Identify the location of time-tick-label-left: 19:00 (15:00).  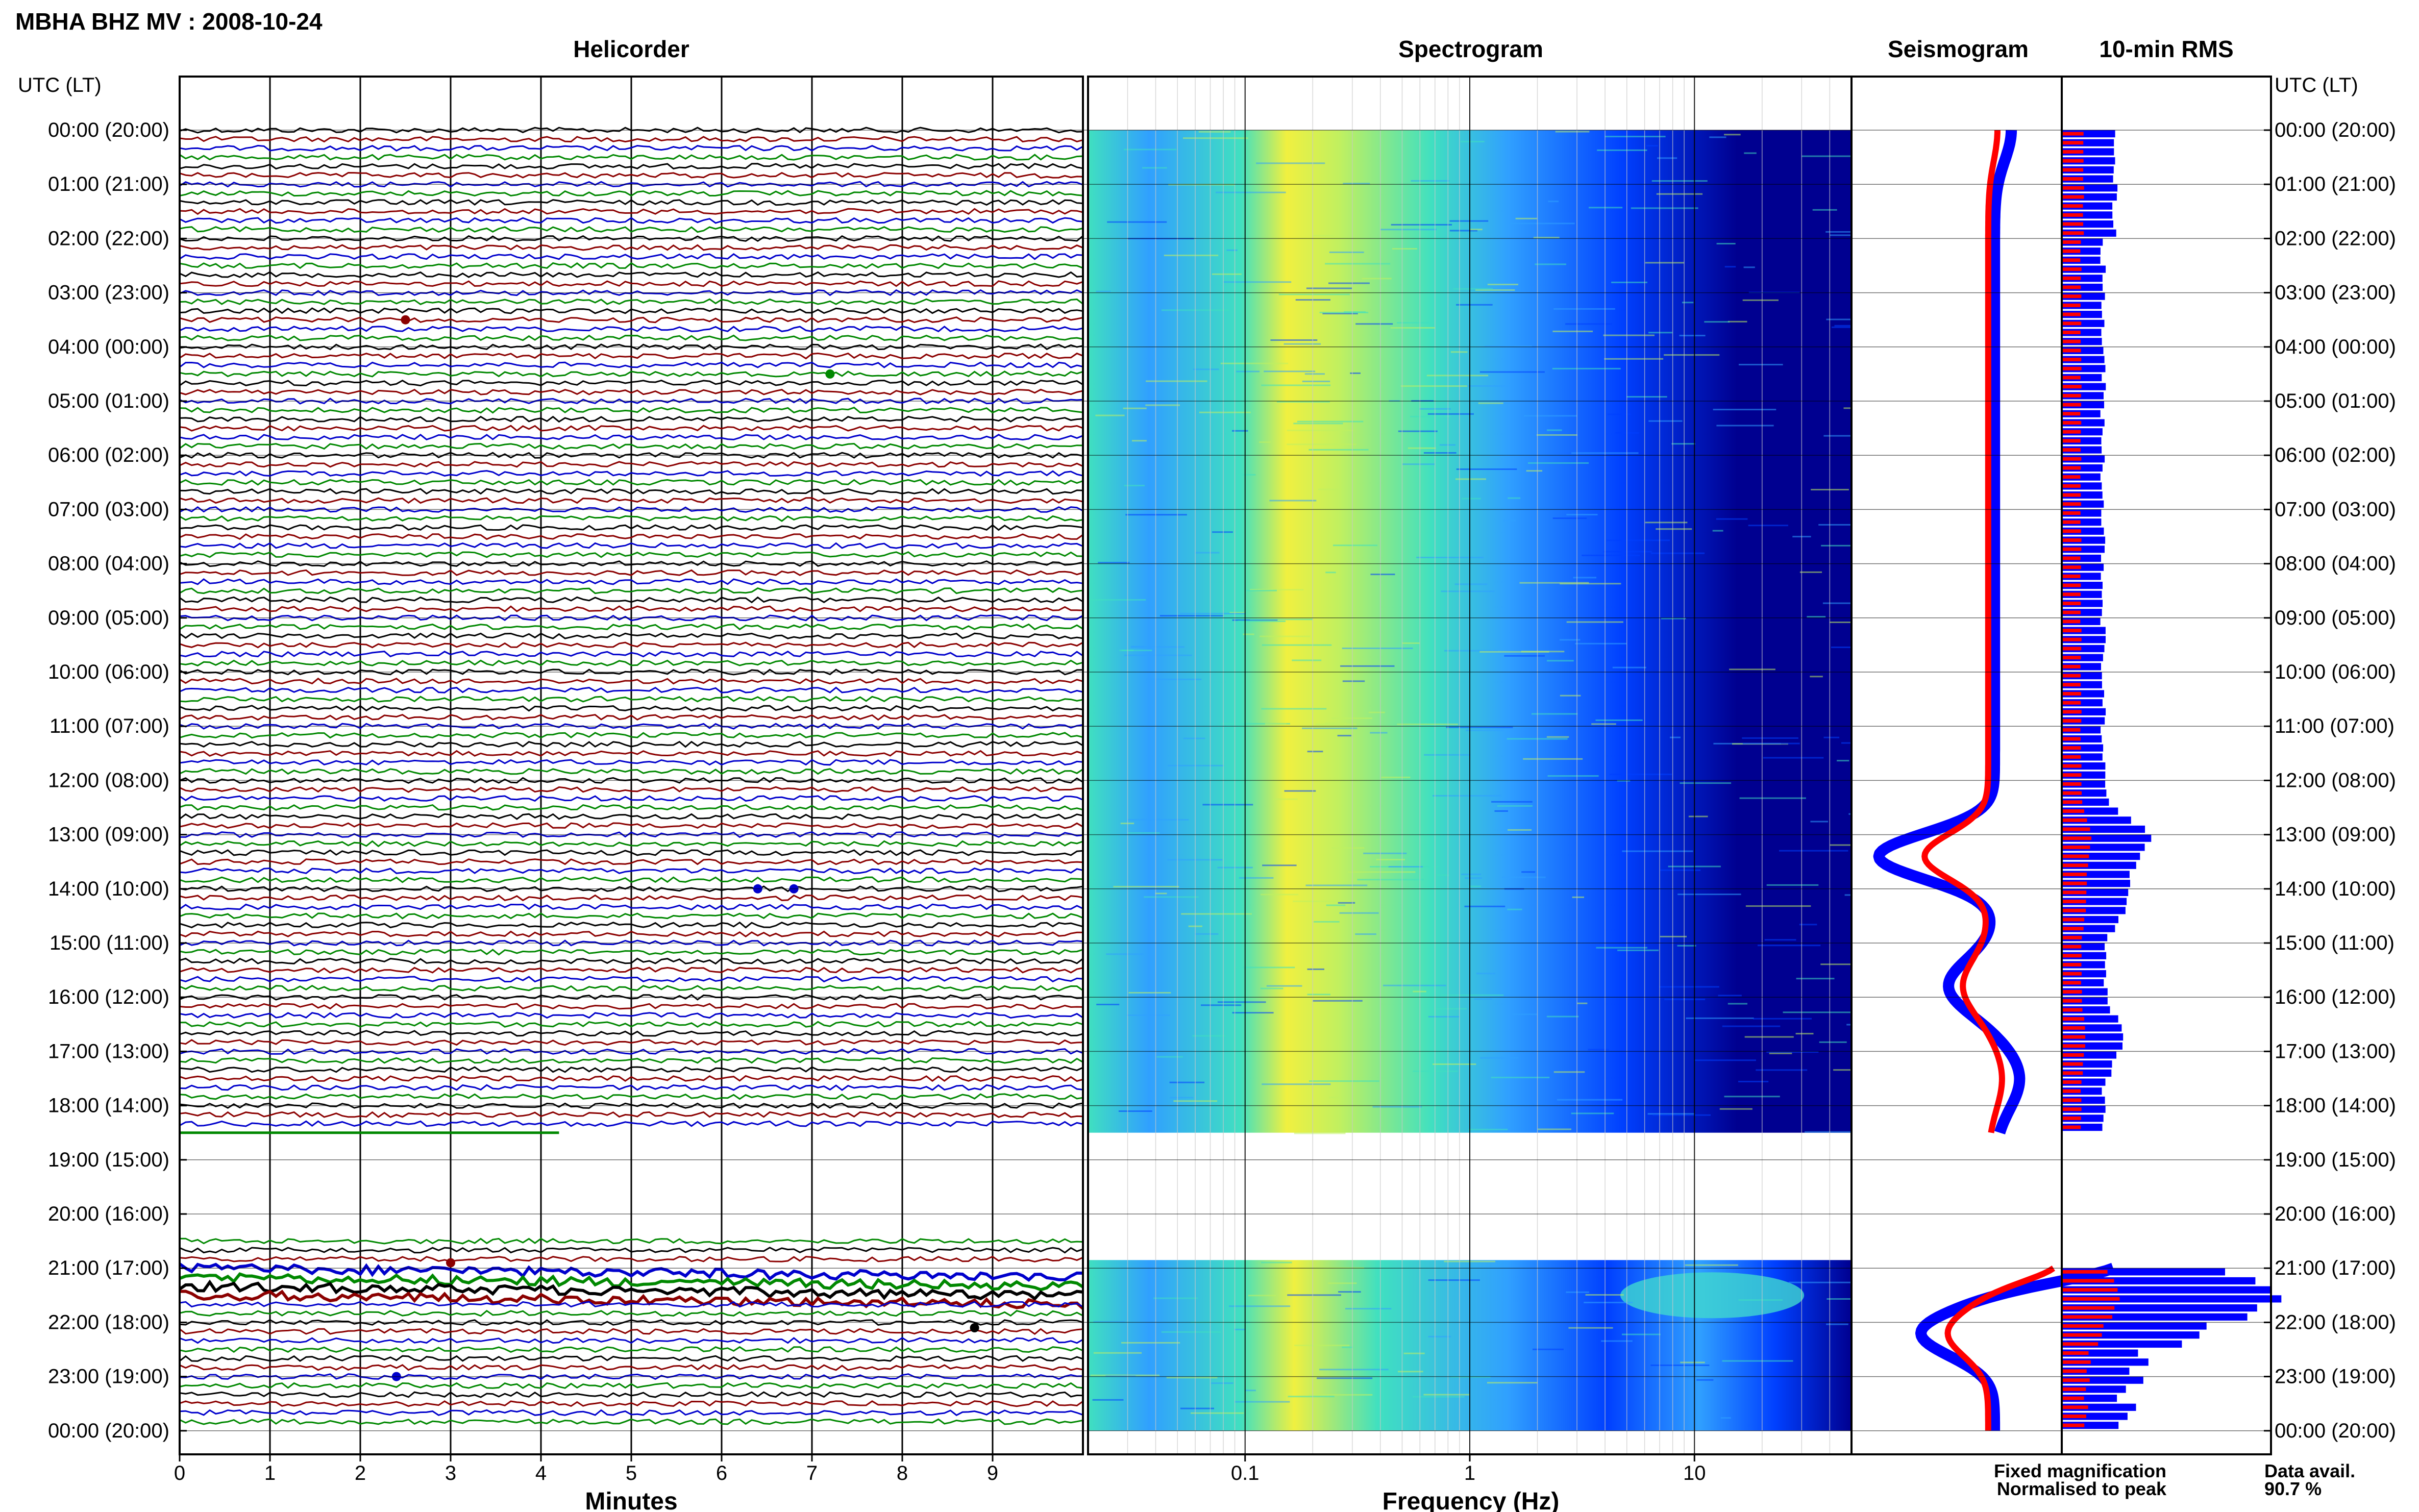
(108, 1160).